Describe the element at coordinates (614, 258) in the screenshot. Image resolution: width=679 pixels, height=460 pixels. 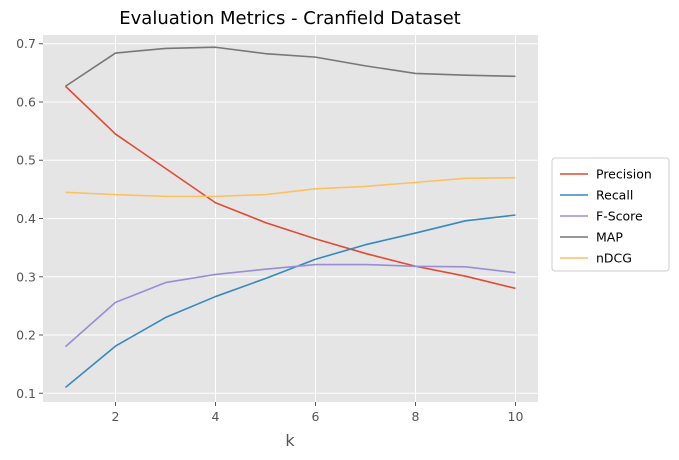
I see `legend-label-ndcg: nDCG` at that location.